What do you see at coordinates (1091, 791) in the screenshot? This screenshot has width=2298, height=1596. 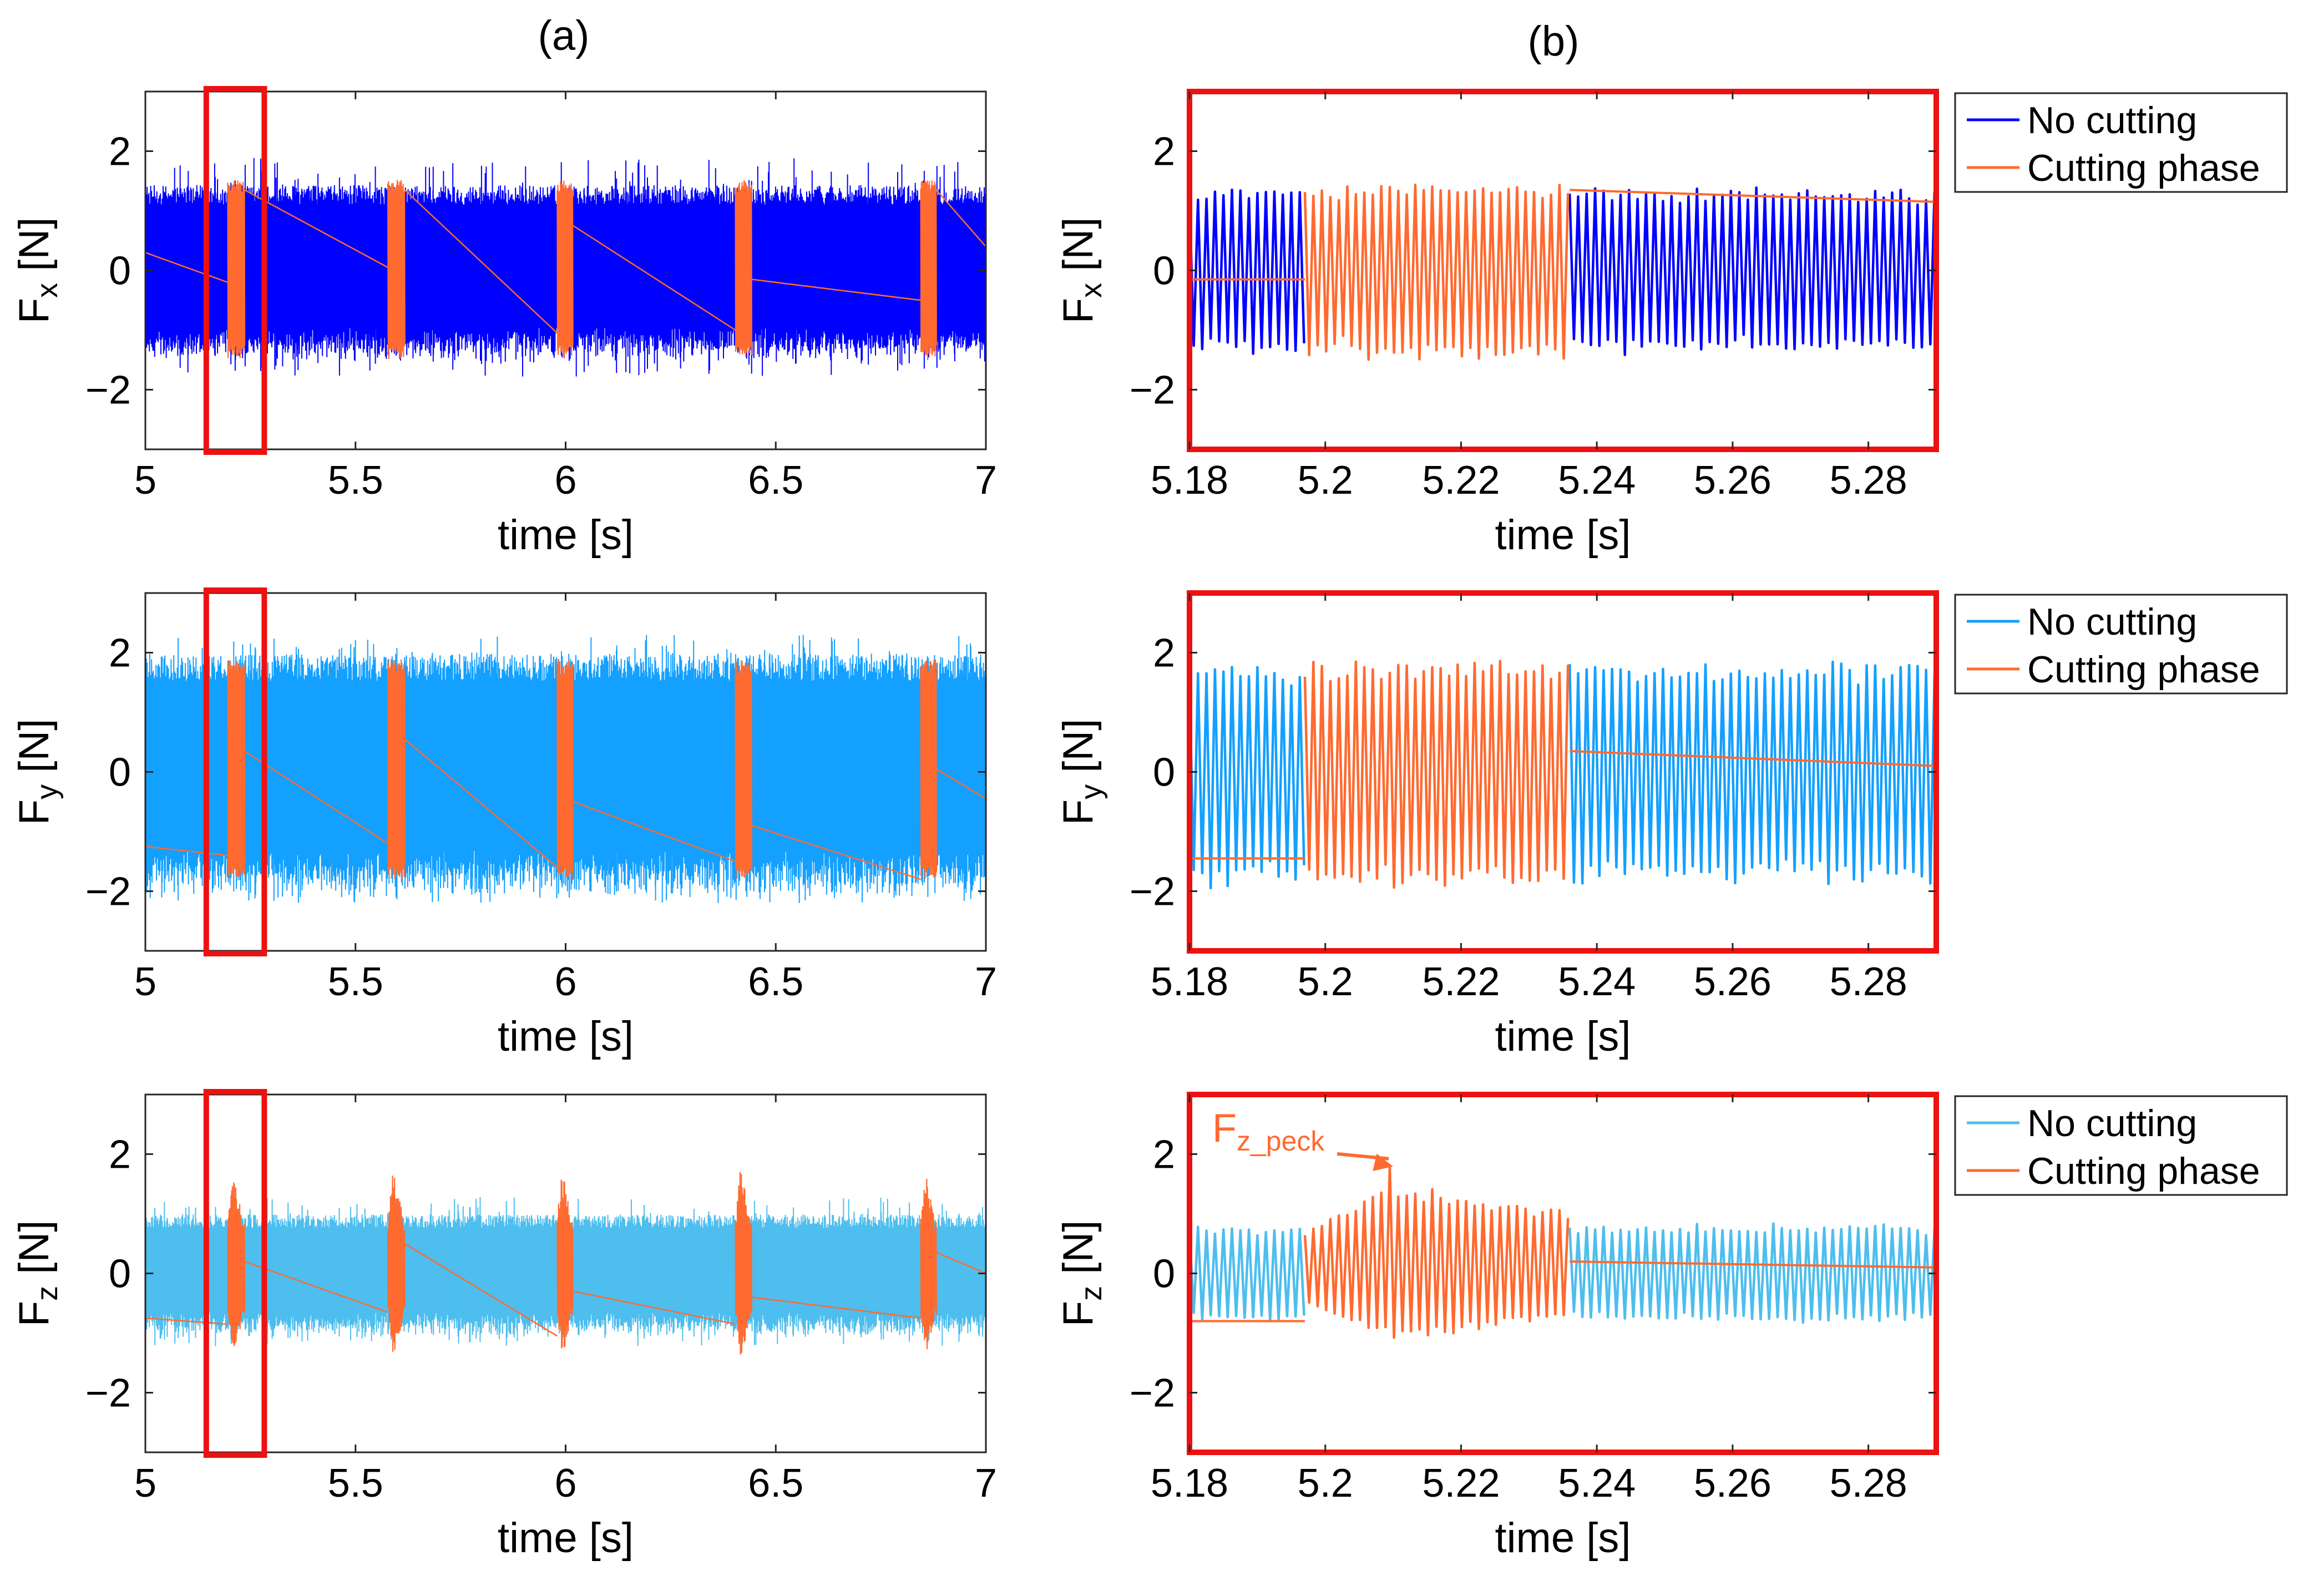 I see `y-label-sub: y` at bounding box center [1091, 791].